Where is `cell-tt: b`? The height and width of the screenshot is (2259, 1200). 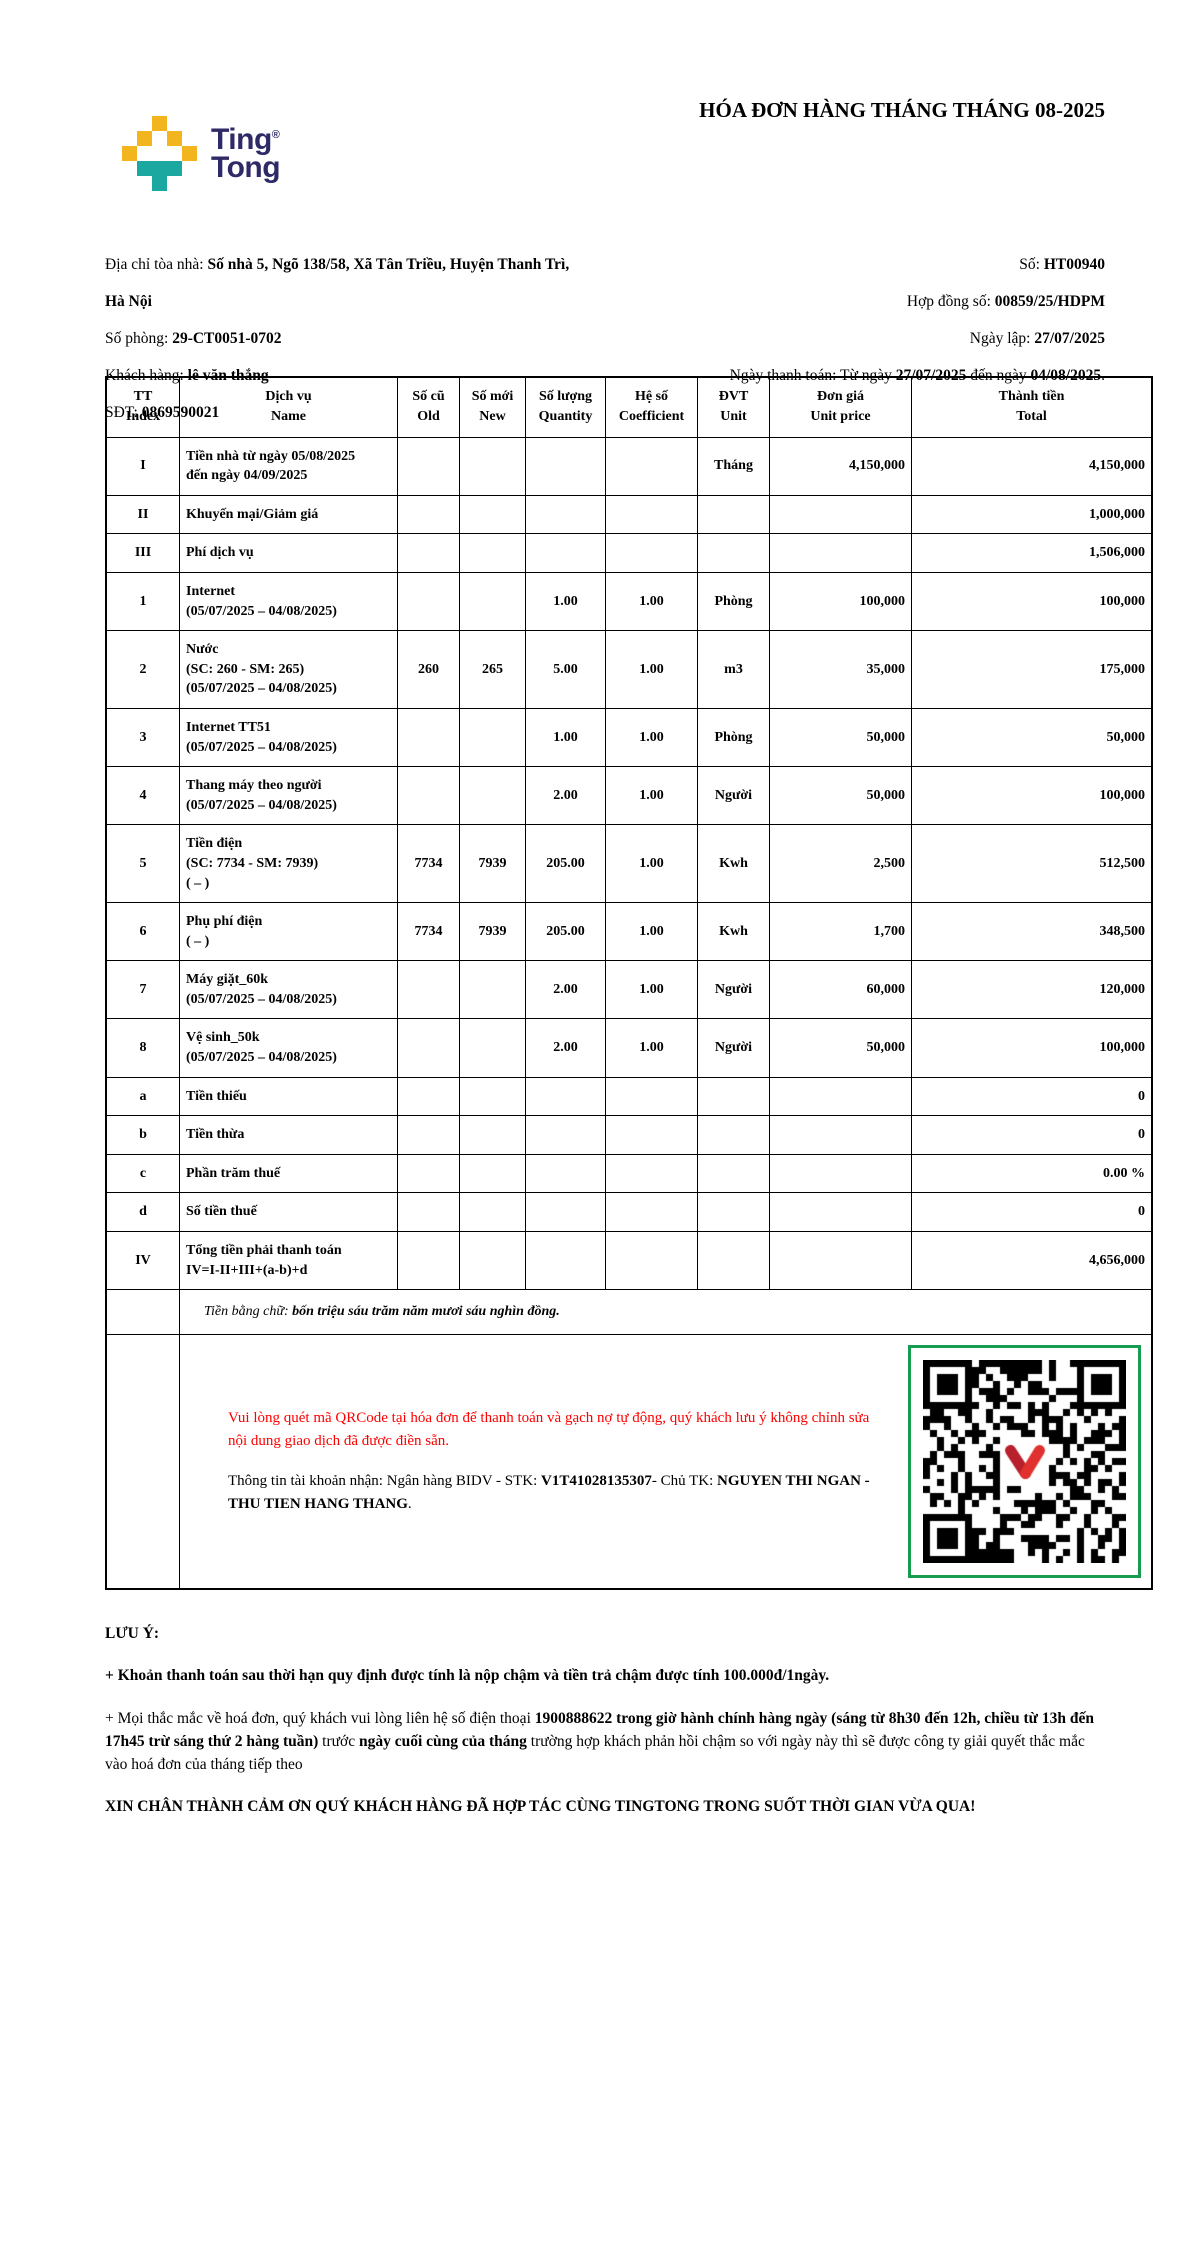 cell-tt: b is located at coordinates (142, 1135).